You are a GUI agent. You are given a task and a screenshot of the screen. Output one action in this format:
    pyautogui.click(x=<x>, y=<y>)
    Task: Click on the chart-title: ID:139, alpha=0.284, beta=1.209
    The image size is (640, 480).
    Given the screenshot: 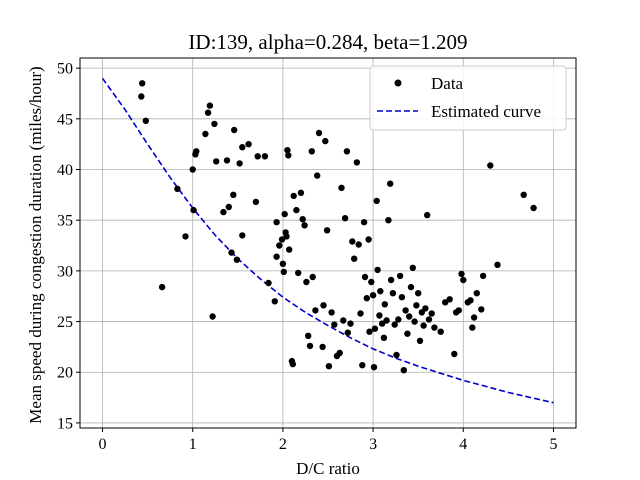 What is the action you would take?
    pyautogui.click(x=327, y=42)
    